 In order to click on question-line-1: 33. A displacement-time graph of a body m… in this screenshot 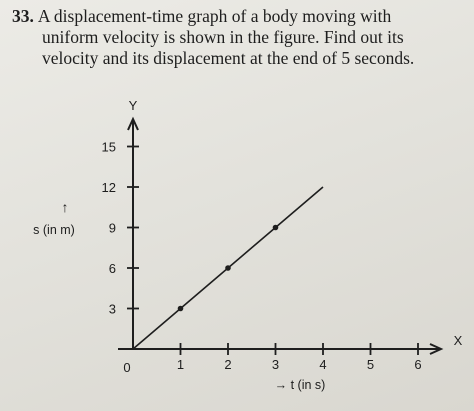, I will do `click(240, 16)`.